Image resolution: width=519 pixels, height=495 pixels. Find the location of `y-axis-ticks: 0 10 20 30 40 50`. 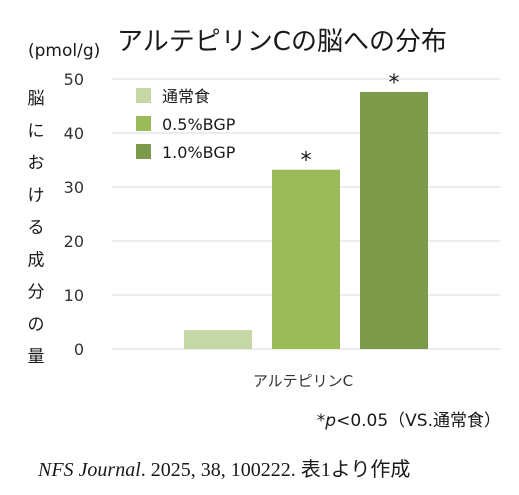

y-axis-ticks: 0 10 20 30 40 50 is located at coordinates (74, 214).